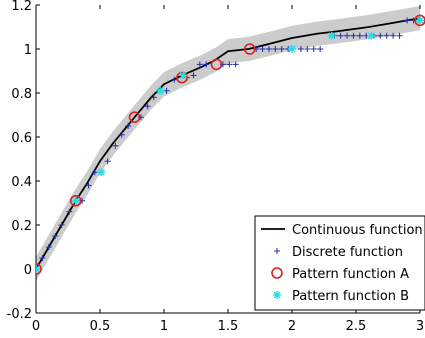 This screenshot has width=425, height=338. What do you see at coordinates (21, 7) in the screenshot?
I see `y-tick-label: 1.2` at bounding box center [21, 7].